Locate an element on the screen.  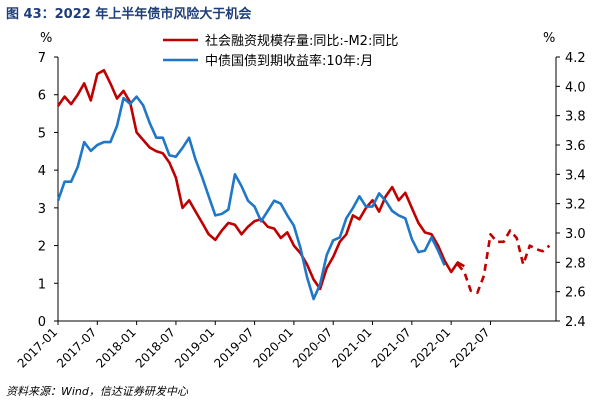
x-tick-label: 2021-01 is located at coordinates (351, 347).